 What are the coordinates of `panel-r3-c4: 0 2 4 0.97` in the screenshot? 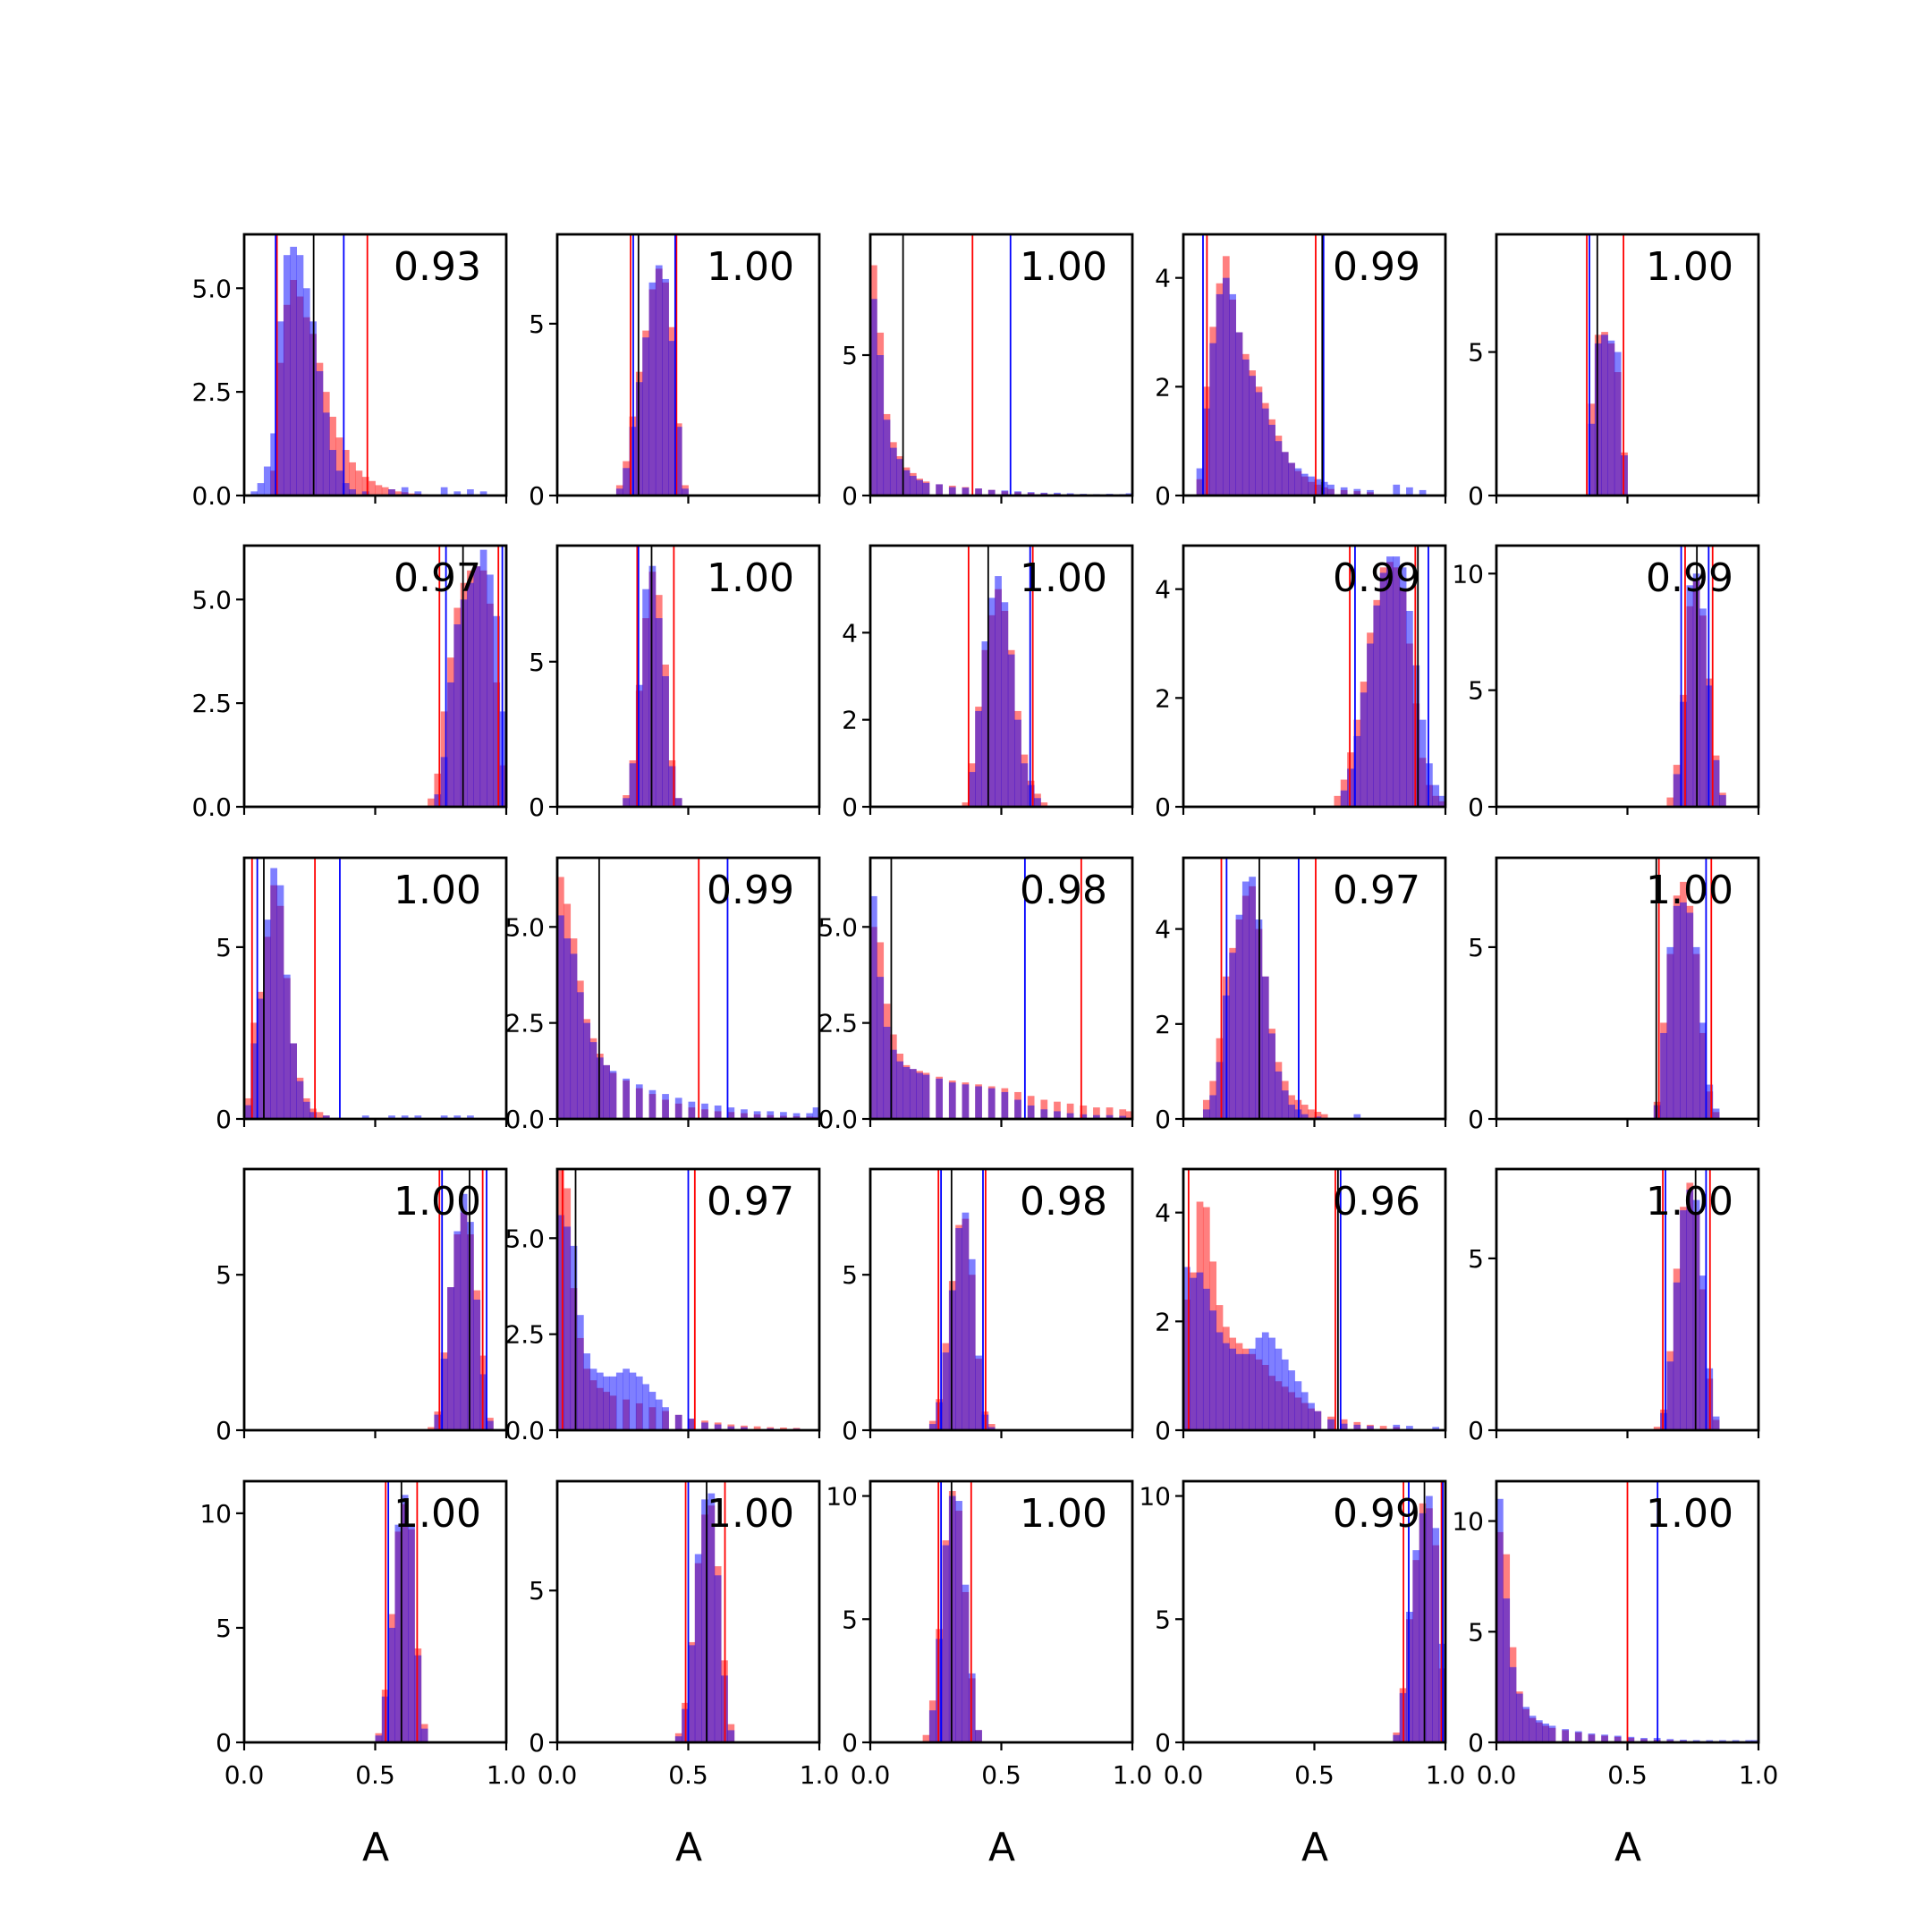 It's located at (1301, 995).